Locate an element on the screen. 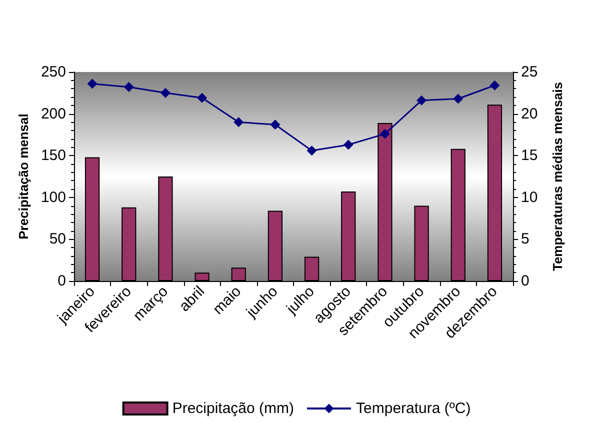  y2-tick-label: 15 is located at coordinates (529, 155).